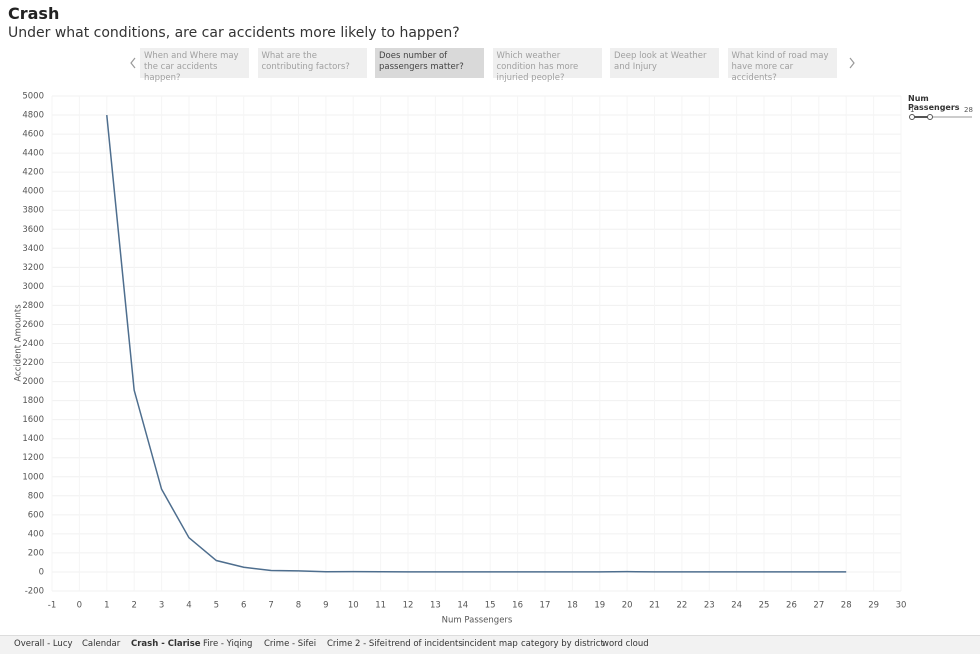 Image resolution: width=980 pixels, height=654 pixels. I want to click on sheet-tab: Overall - Lucy, so click(43, 644).